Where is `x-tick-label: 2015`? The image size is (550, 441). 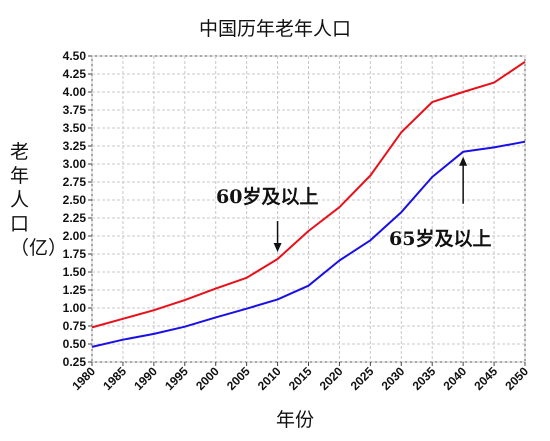
x-tick-label: 2015 is located at coordinates (300, 378).